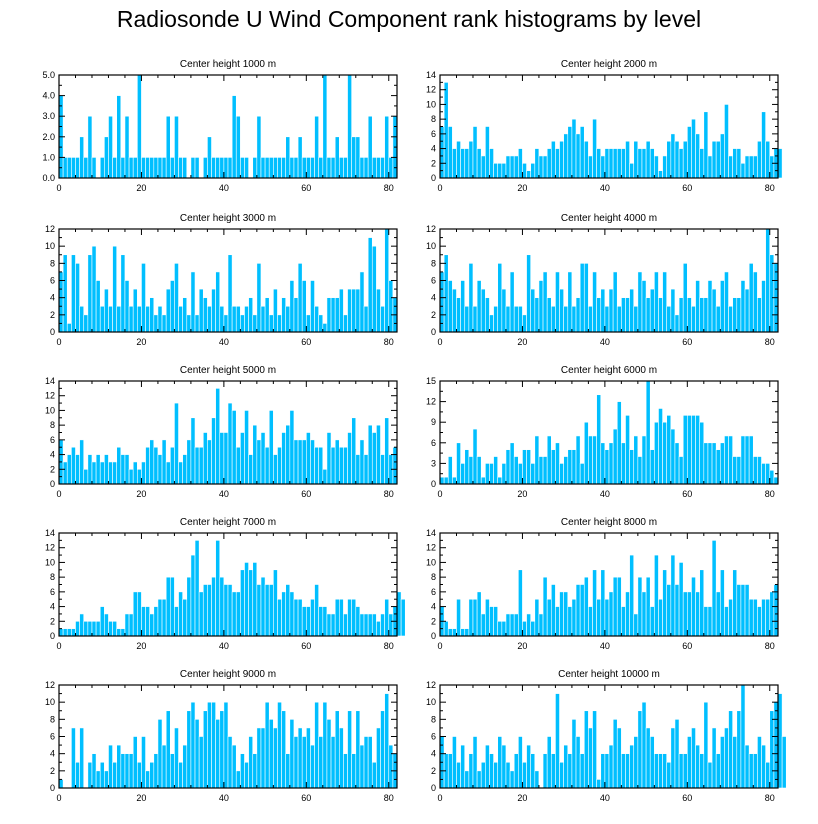 The image size is (818, 824). I want to click on panel-title: Center height 2000 m, so click(609, 64).